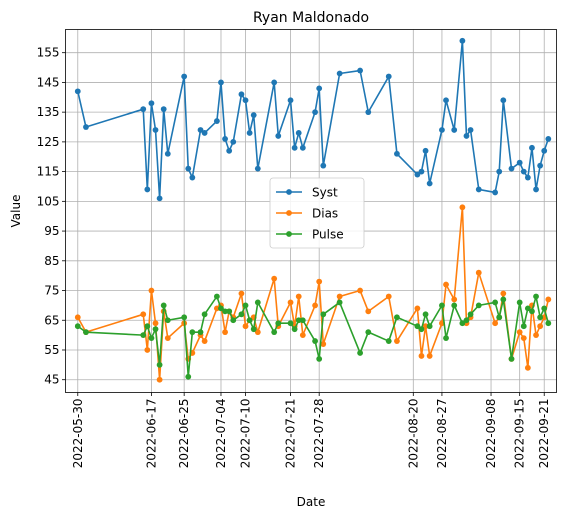 The image size is (571, 519). What do you see at coordinates (51, 350) in the screenshot?
I see `y-tick-label: 55` at bounding box center [51, 350].